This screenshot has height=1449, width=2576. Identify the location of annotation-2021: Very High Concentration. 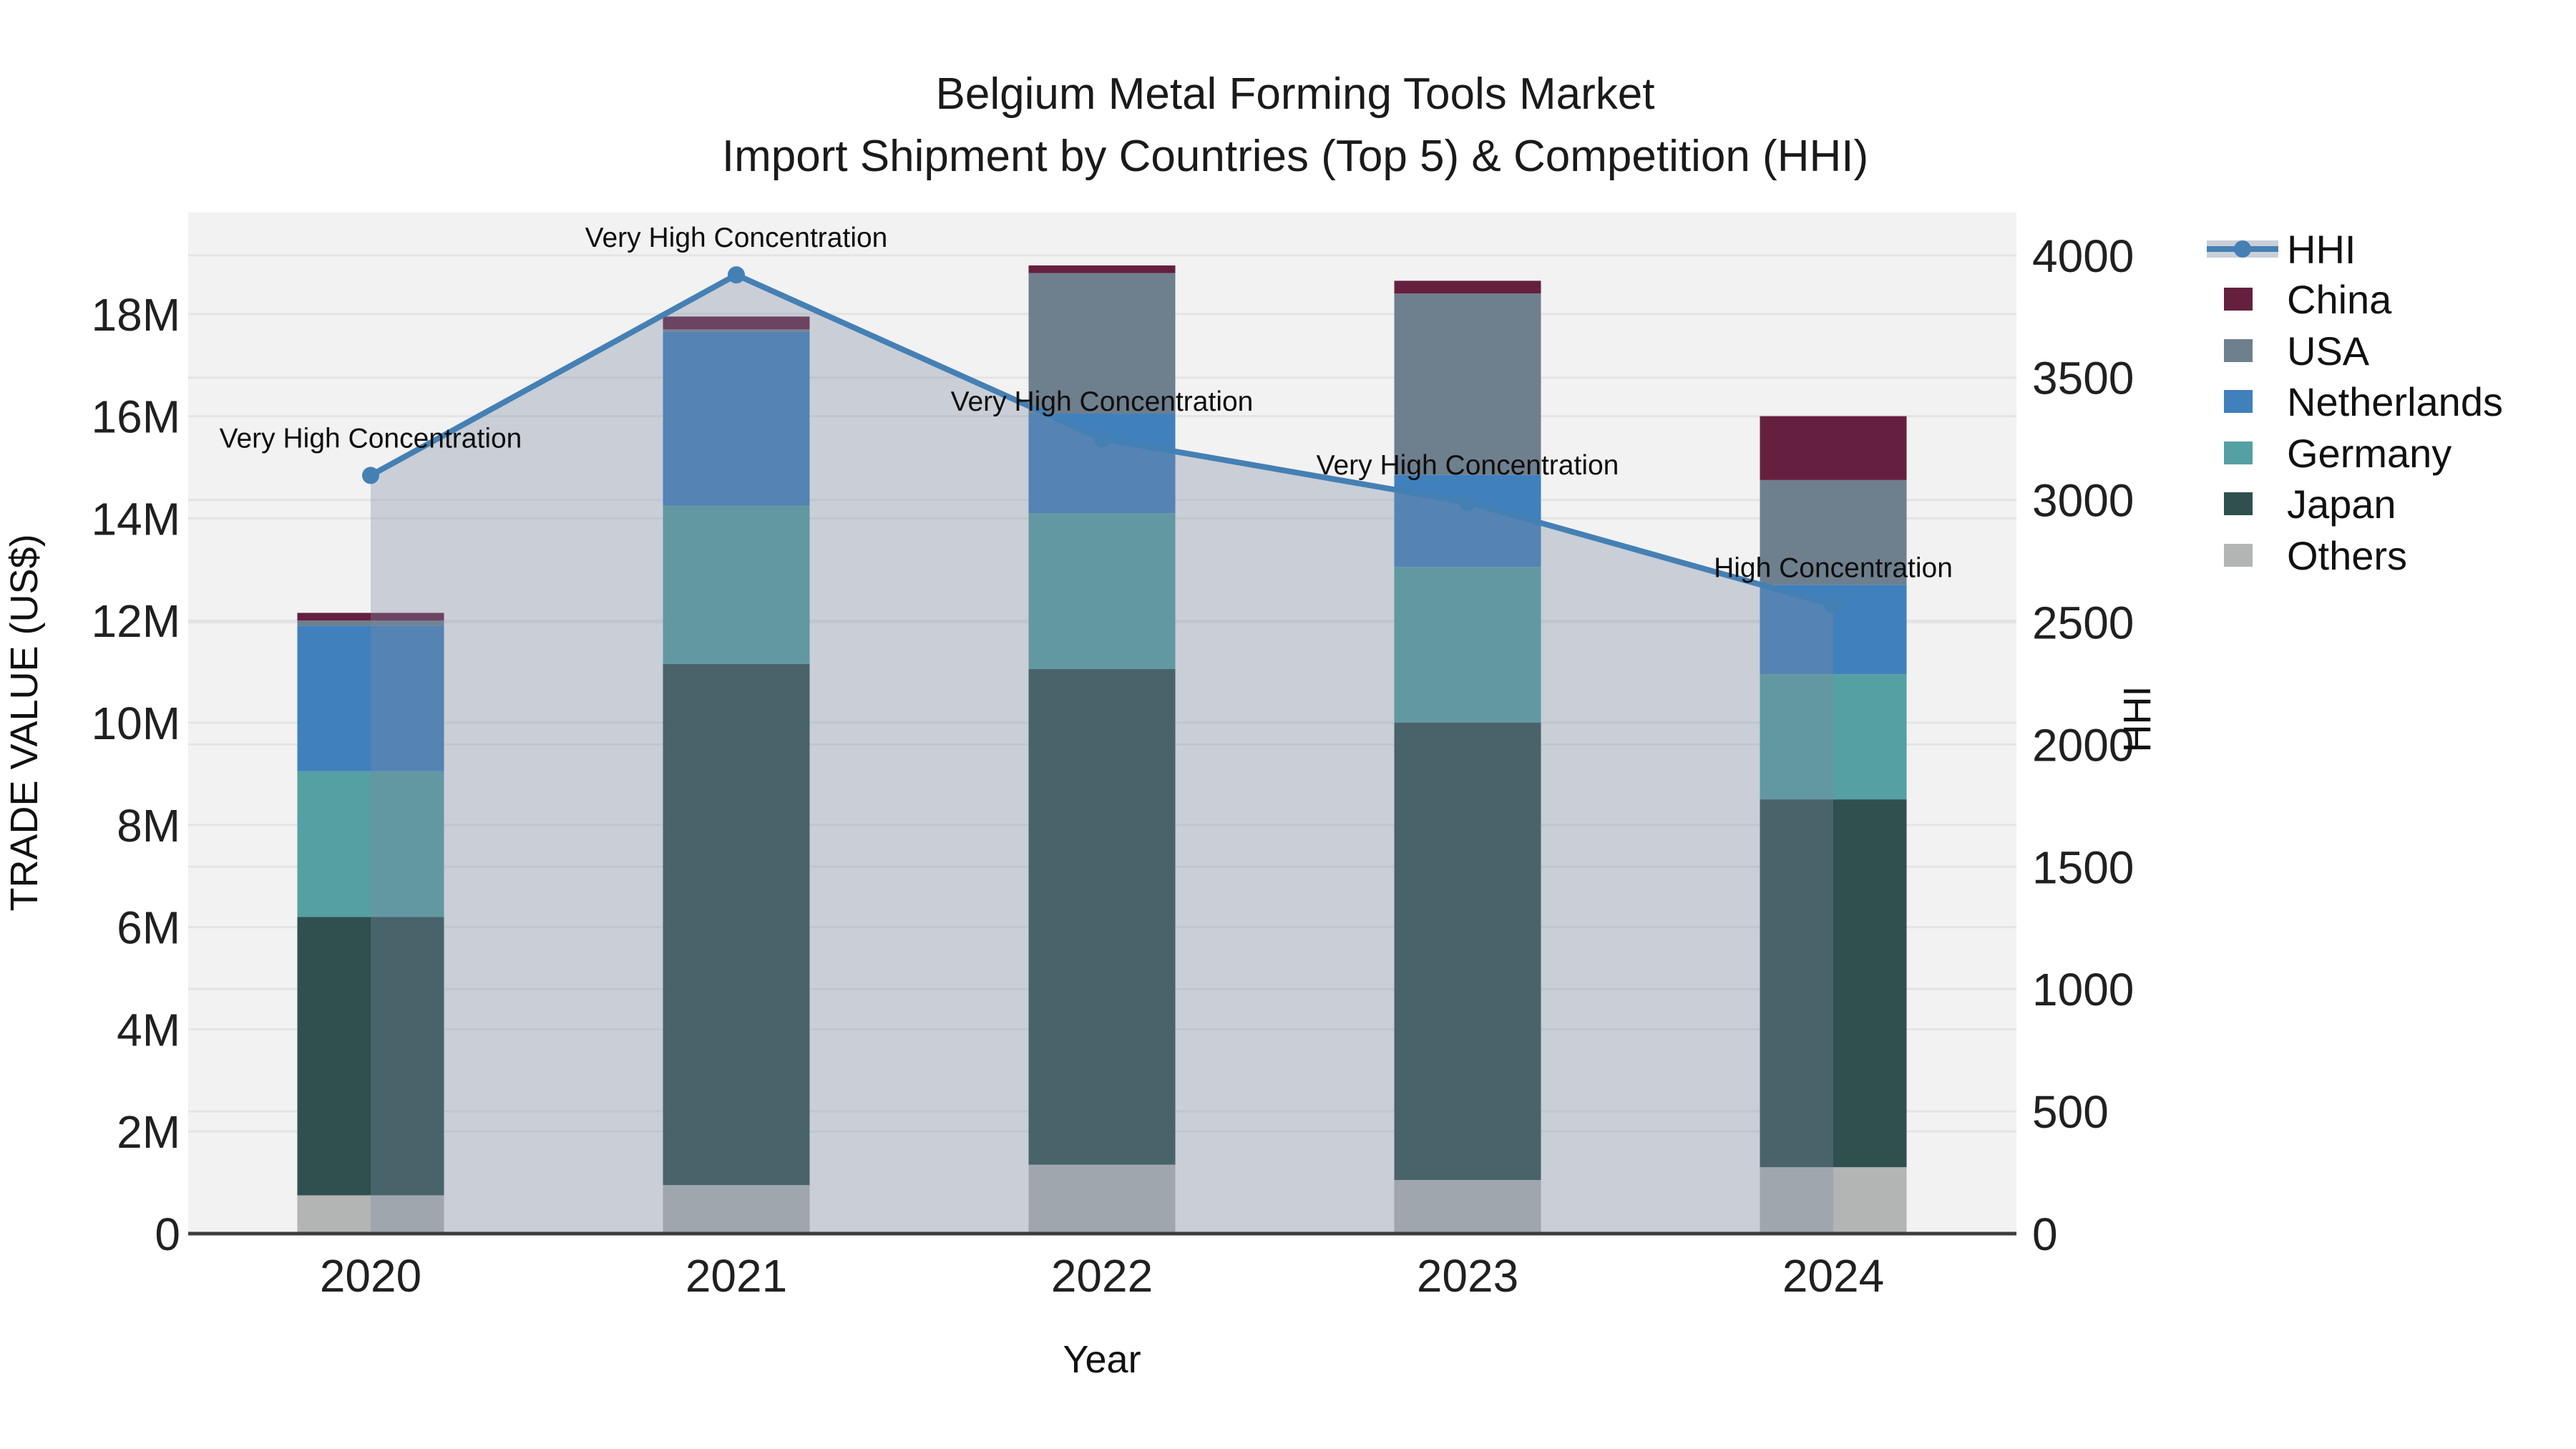
(736, 238).